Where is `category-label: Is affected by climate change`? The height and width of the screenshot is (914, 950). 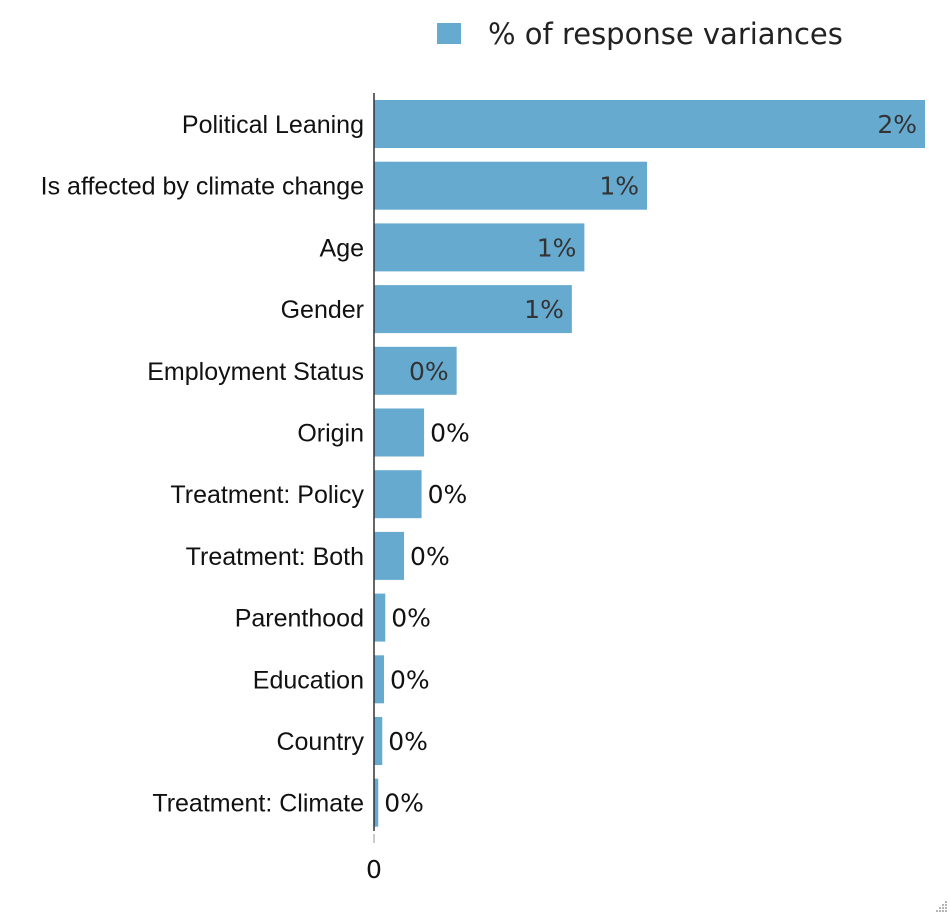 category-label: Is affected by climate change is located at coordinates (202, 187).